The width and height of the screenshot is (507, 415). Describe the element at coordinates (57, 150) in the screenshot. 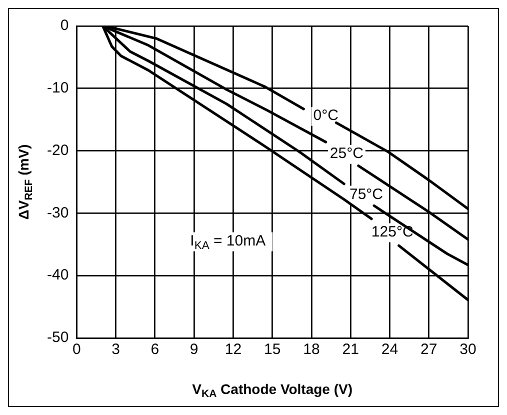

I see `y-tick-label: -20` at that location.